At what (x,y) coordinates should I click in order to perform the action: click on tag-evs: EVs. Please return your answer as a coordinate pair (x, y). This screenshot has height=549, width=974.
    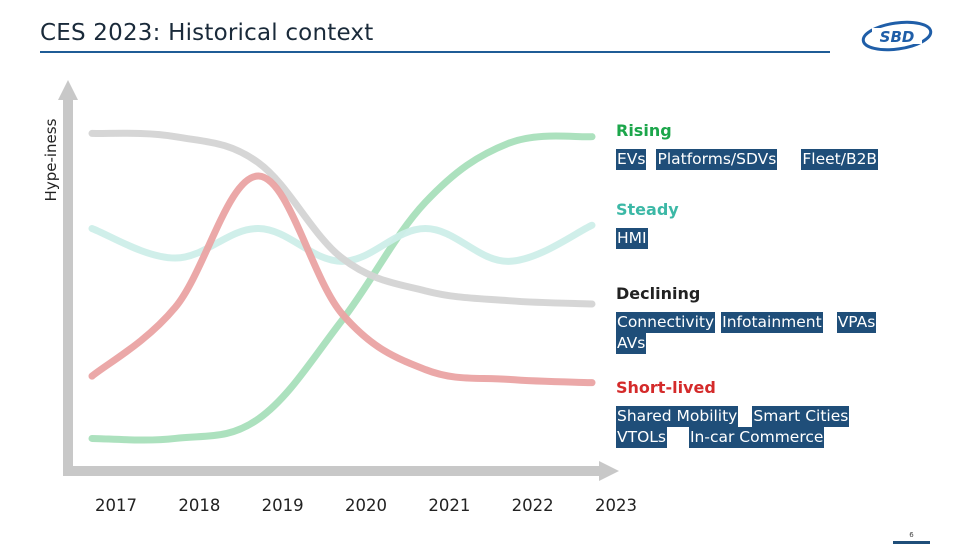
    Looking at the image, I should click on (631, 159).